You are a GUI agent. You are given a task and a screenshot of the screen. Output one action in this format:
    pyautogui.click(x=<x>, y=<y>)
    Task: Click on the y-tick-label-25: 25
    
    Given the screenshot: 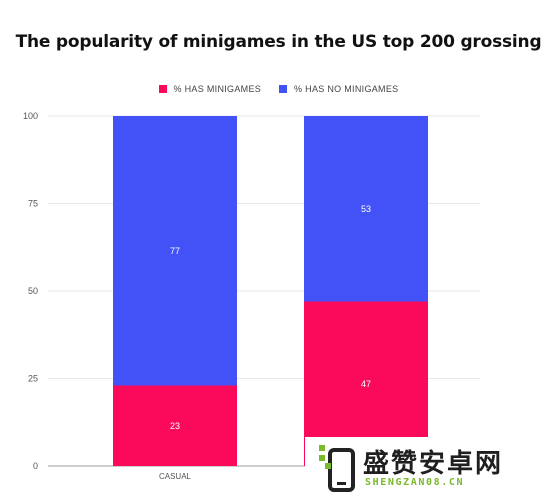 What is the action you would take?
    pyautogui.click(x=33, y=379)
    